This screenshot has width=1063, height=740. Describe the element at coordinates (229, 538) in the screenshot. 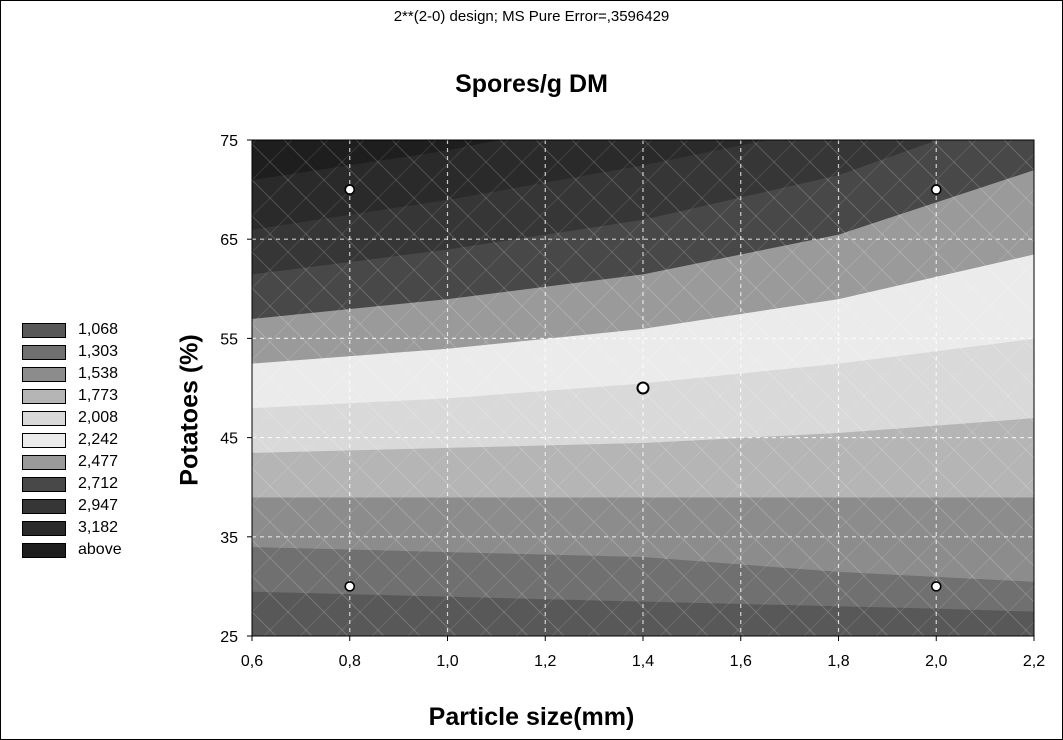

I see `y-tick-label: 35` at that location.